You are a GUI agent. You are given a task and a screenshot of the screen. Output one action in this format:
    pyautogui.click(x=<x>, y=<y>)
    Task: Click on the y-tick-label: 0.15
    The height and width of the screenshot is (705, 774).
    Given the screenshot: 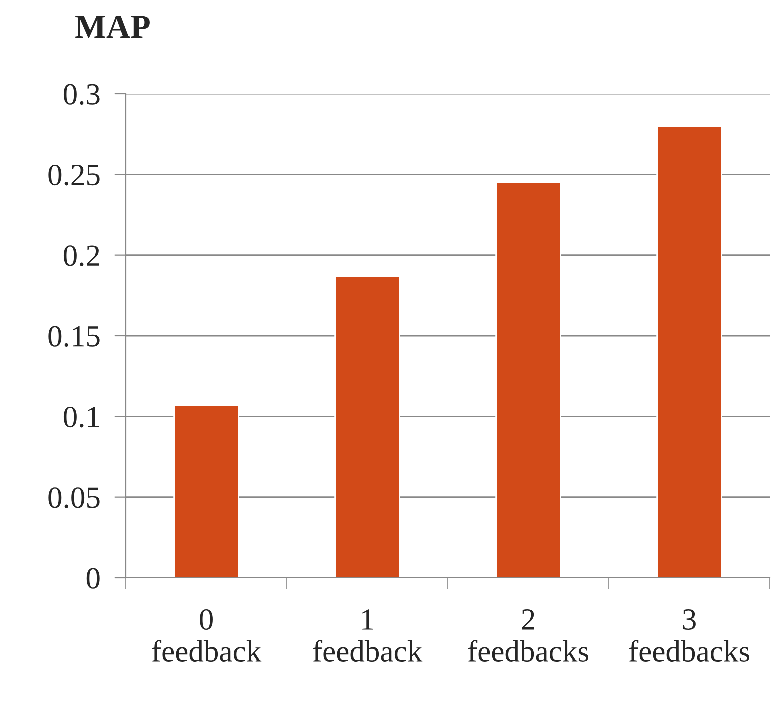 What is the action you would take?
    pyautogui.click(x=74, y=337)
    